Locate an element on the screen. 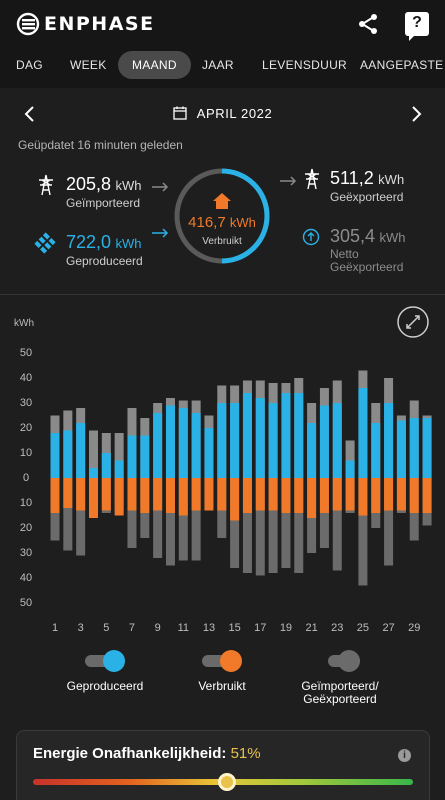 The image size is (445, 800). exported-unit: kWh is located at coordinates (391, 179).